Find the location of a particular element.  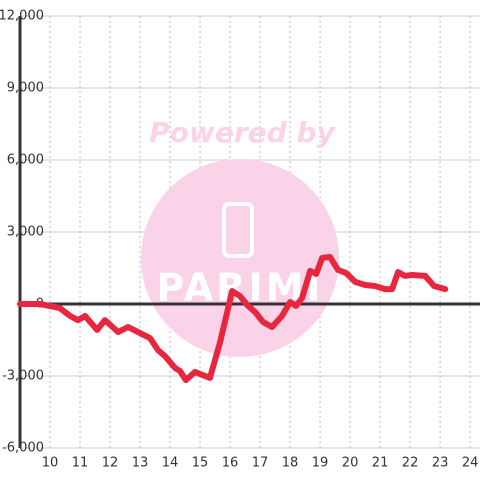

y-tick-label: 6,000 is located at coordinates (25, 160).